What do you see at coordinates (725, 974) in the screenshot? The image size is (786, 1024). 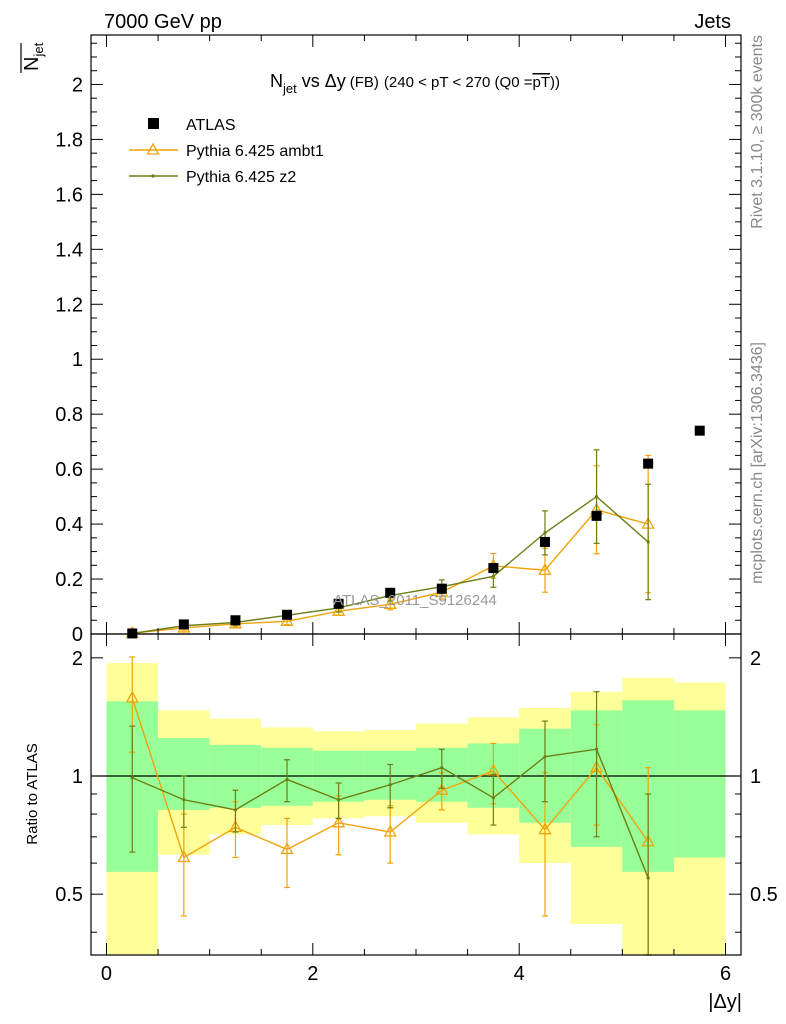 I see `x-tick-label: 6` at bounding box center [725, 974].